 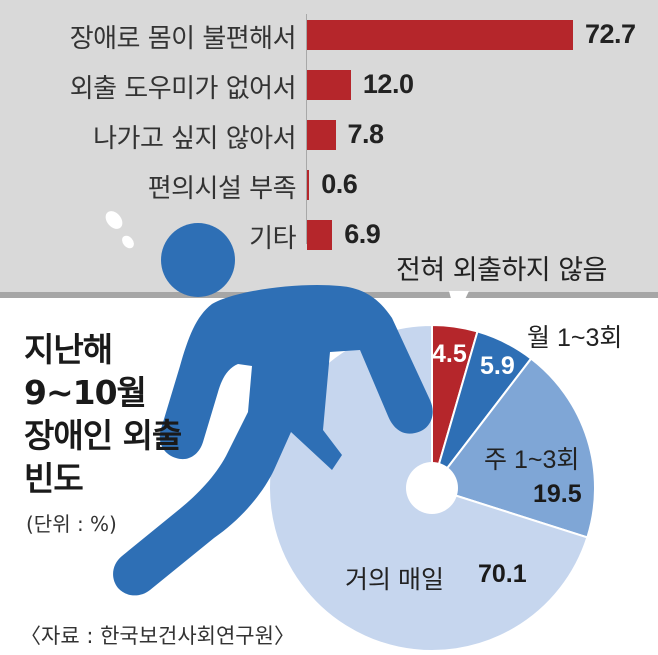 I want to click on pie-value-label: 70.1, so click(x=502, y=574).